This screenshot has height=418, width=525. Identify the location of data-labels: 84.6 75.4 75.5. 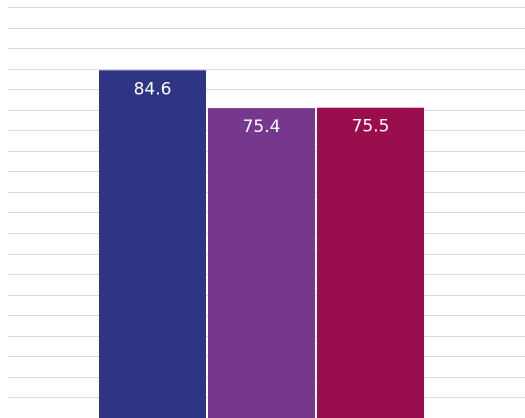
(262, 108).